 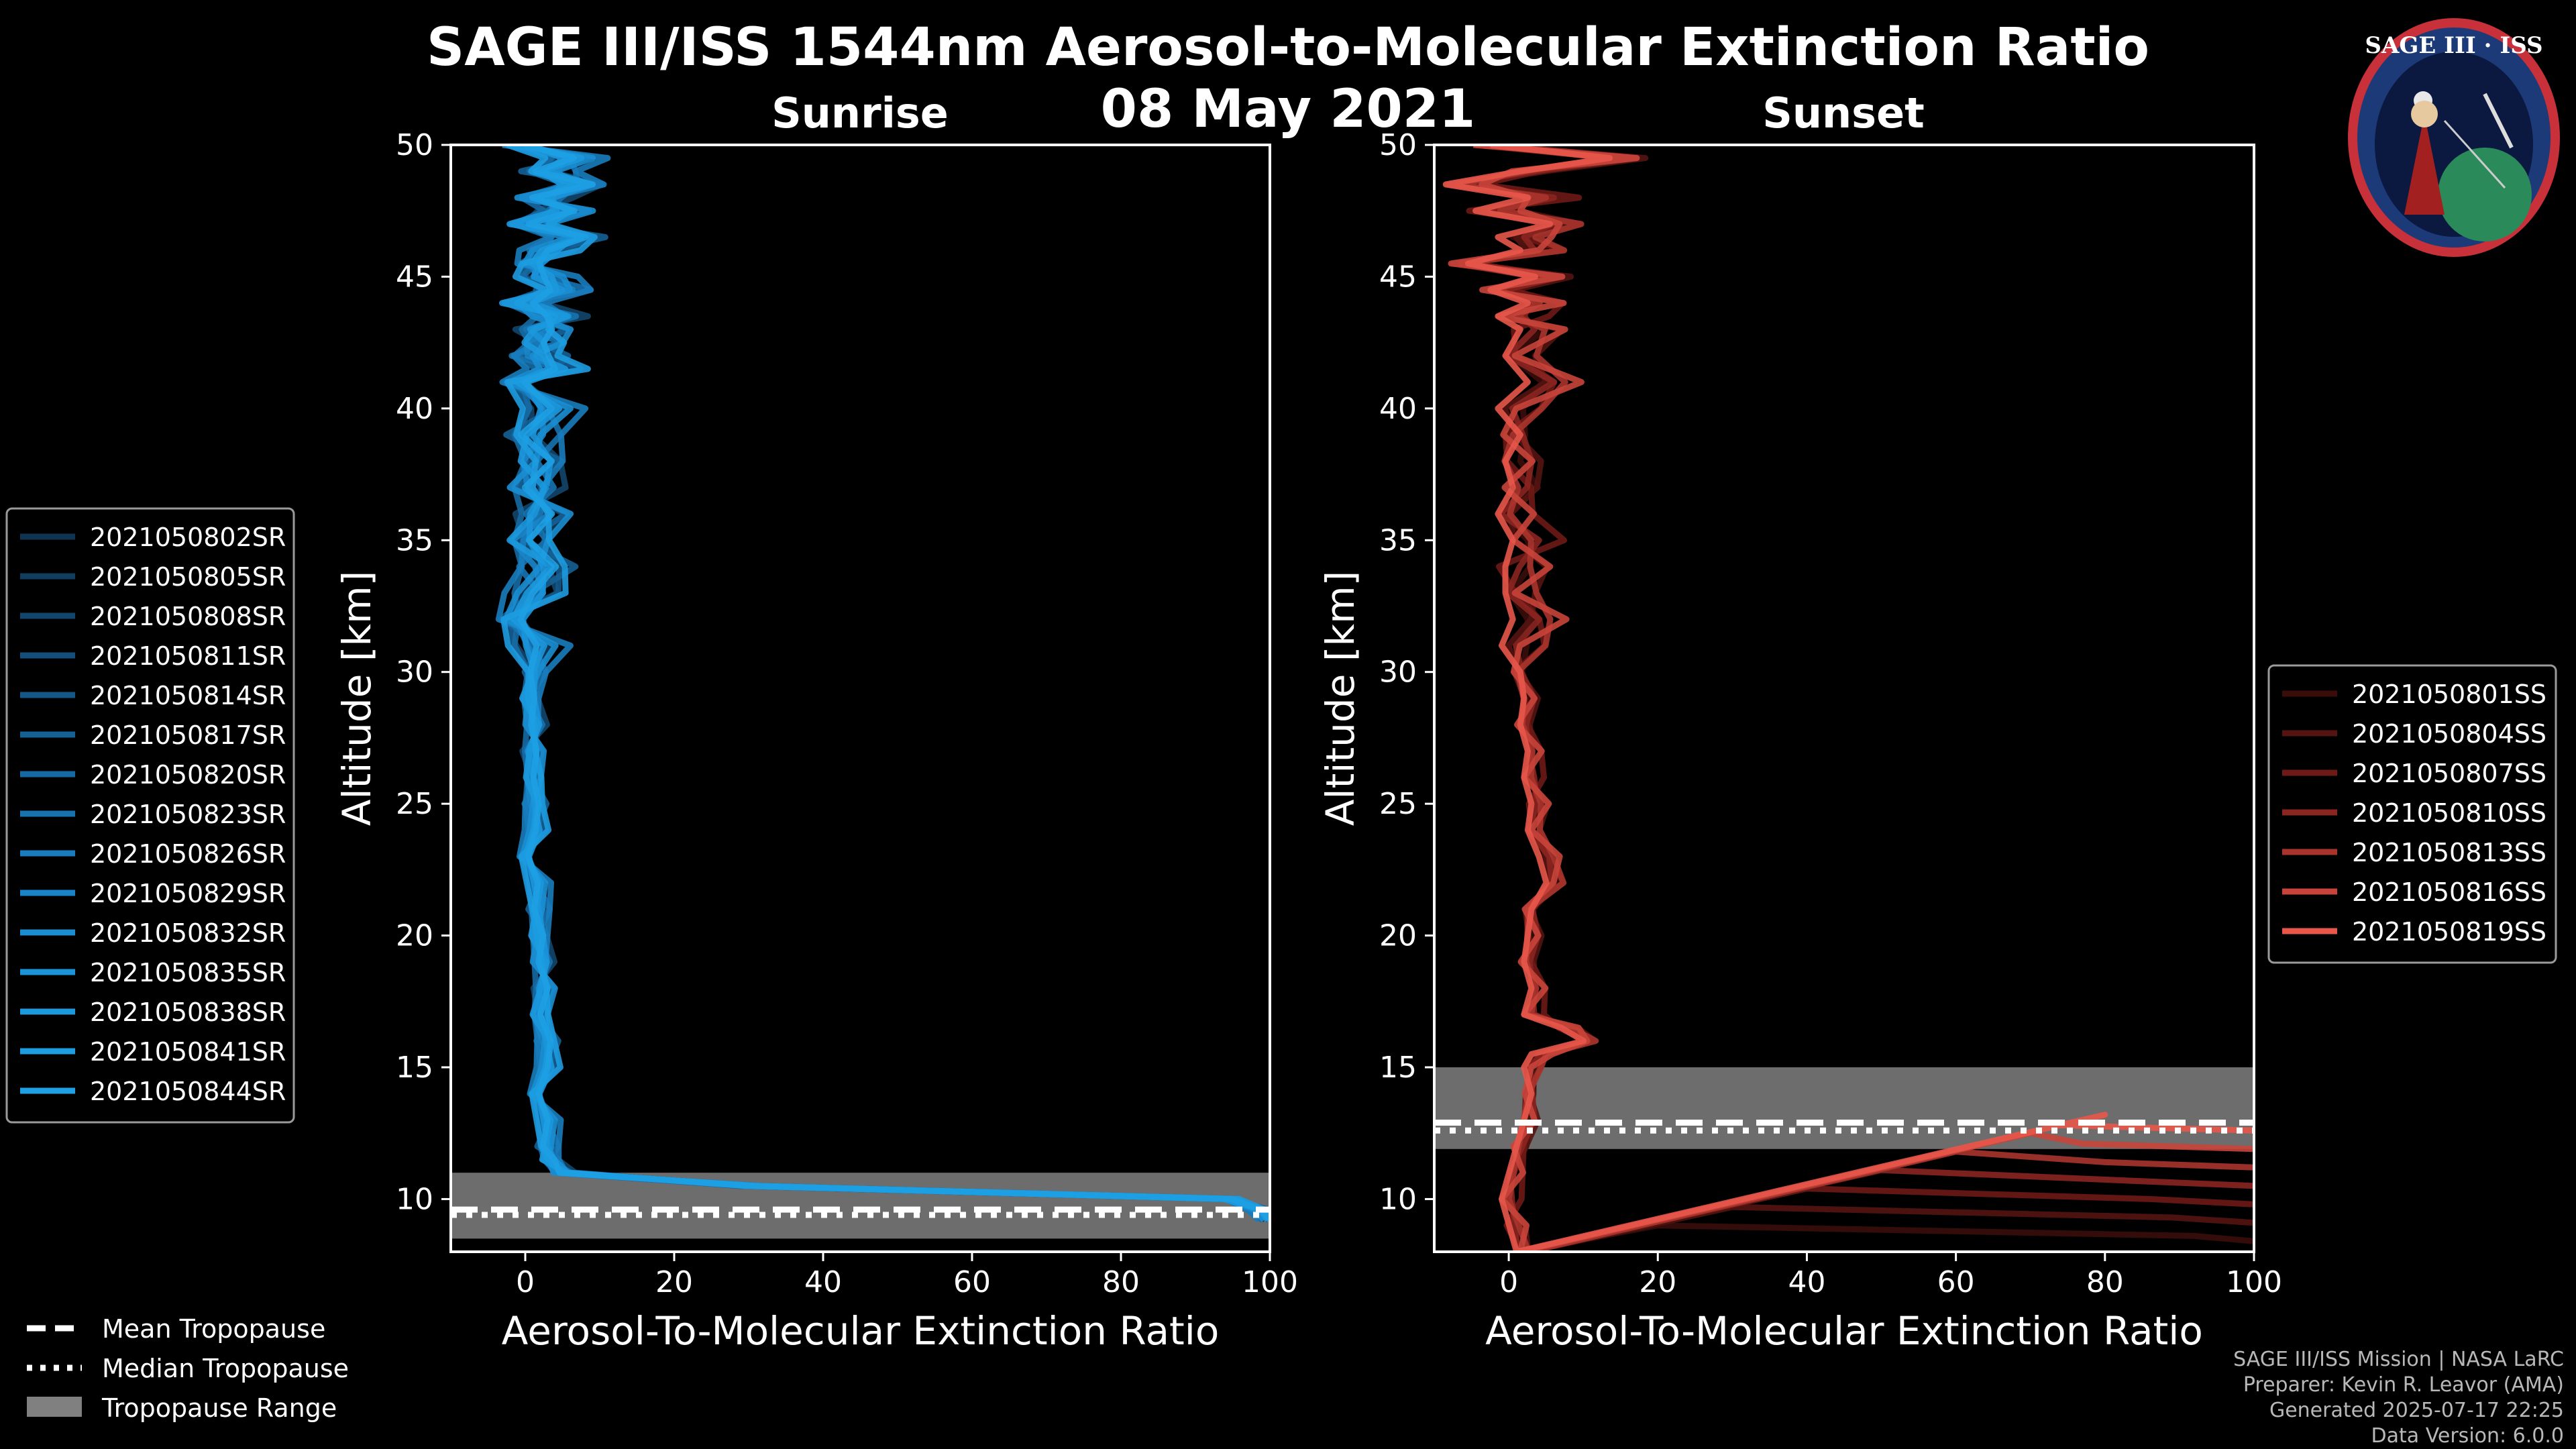 What do you see at coordinates (219, 1408) in the screenshot?
I see `legend-tropopause-entry: Tropopause Range` at bounding box center [219, 1408].